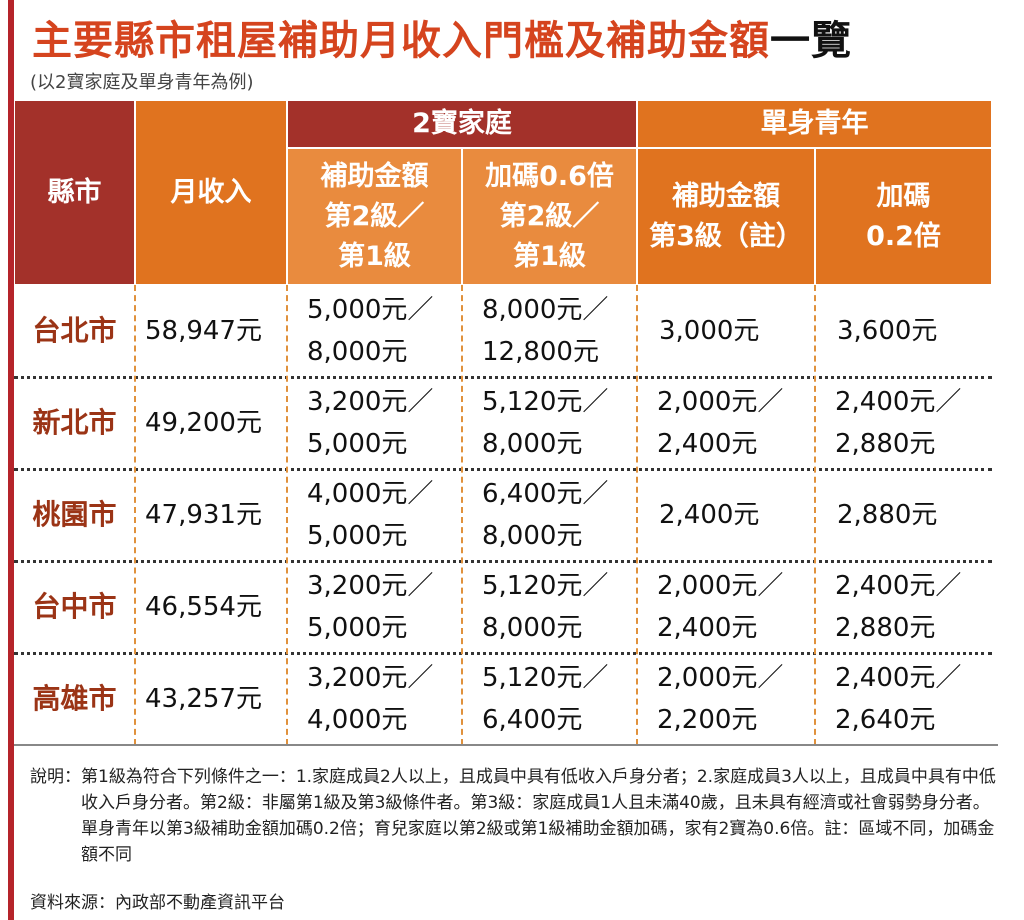 Image resolution: width=1024 pixels, height=920 pixels. Describe the element at coordinates (401, 41) in the screenshot. I see `title-main: 主要縣市租屋補助月收入門檻及補助金額` at that location.